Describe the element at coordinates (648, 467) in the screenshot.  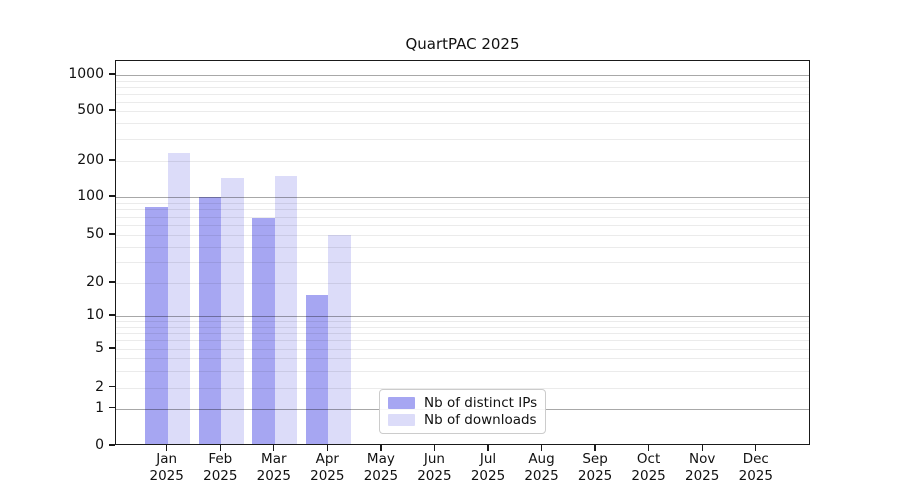
I see `x-tick-label-oct: Oct 2025` at that location.